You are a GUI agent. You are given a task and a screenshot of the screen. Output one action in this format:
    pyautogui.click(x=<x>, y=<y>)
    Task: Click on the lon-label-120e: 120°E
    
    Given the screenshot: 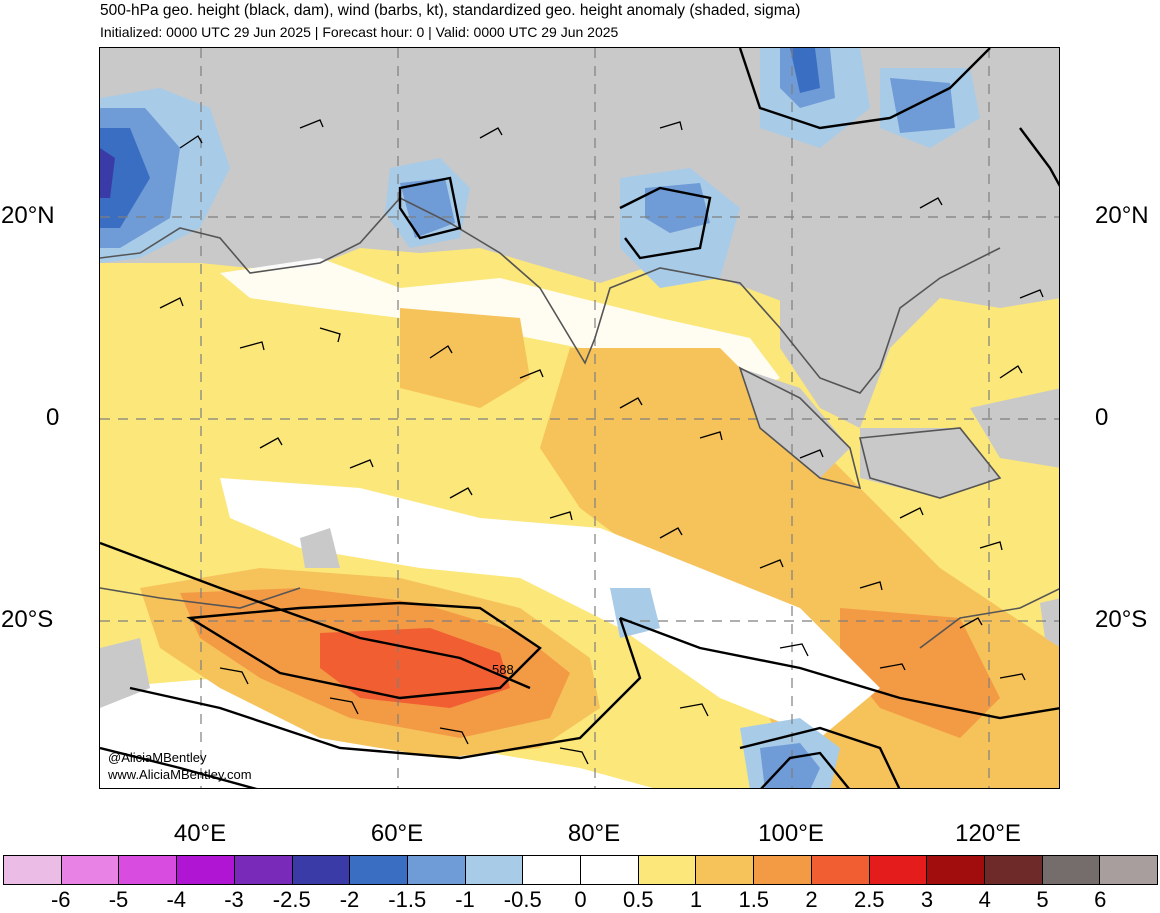 What is the action you would take?
    pyautogui.click(x=988, y=833)
    